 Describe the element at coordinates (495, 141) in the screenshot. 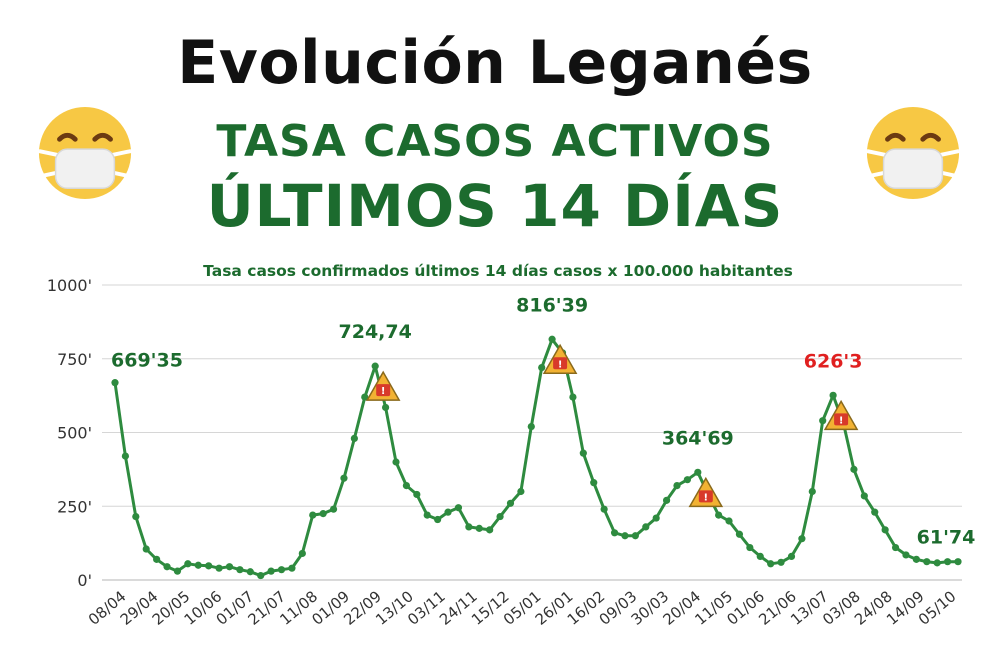

I see `subtitle-active-cases-rate: TASA CASOS ACTIVOS` at that location.